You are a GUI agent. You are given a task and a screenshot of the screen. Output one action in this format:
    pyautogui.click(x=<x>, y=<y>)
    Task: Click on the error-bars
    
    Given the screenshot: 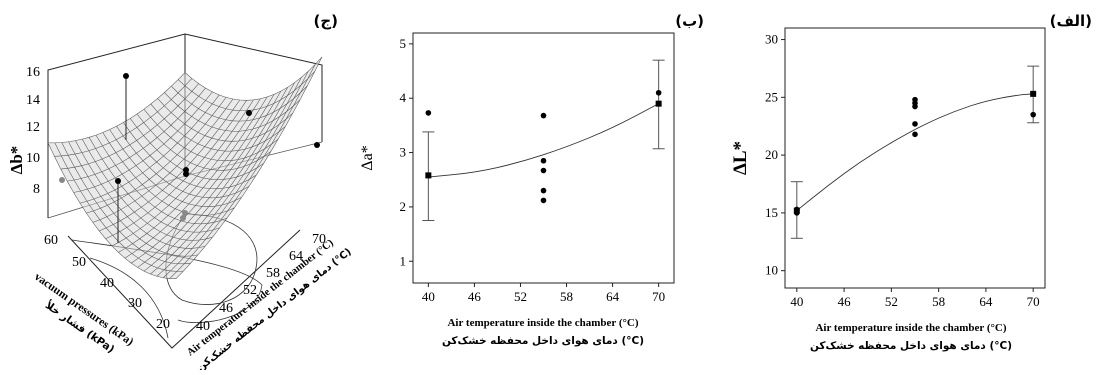 What is the action you would take?
    pyautogui.click(x=543, y=140)
    